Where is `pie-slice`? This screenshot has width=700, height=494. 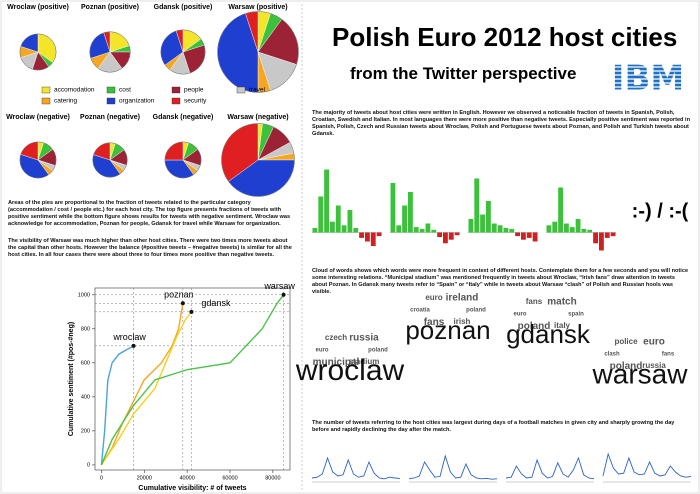
pie-slice is located at coordinates (174, 151).